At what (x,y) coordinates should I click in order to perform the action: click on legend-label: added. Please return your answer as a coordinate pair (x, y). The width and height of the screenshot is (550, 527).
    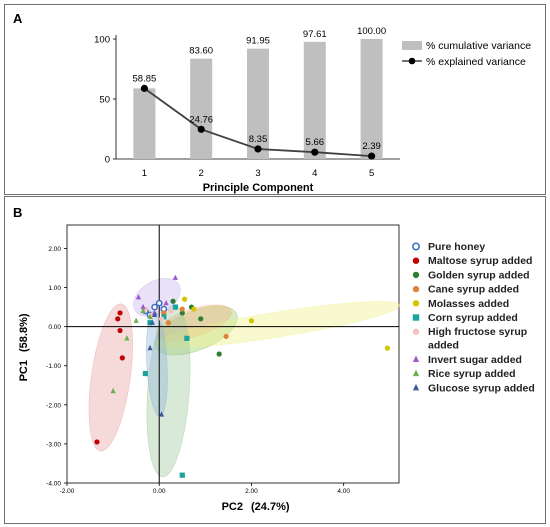
    Looking at the image, I should click on (443, 346).